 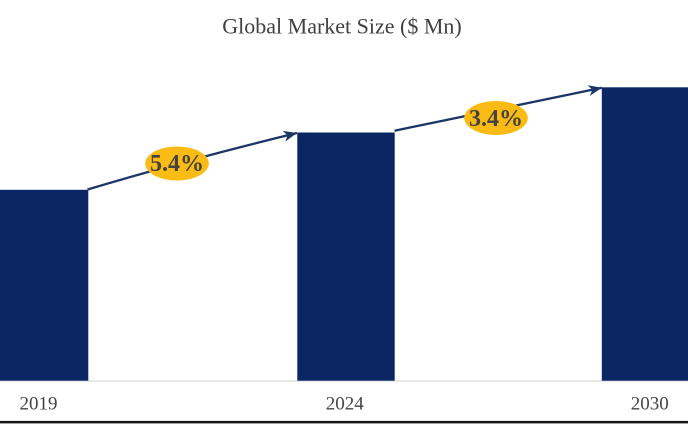 What do you see at coordinates (39, 404) in the screenshot?
I see `svg-text: 2019` at bounding box center [39, 404].